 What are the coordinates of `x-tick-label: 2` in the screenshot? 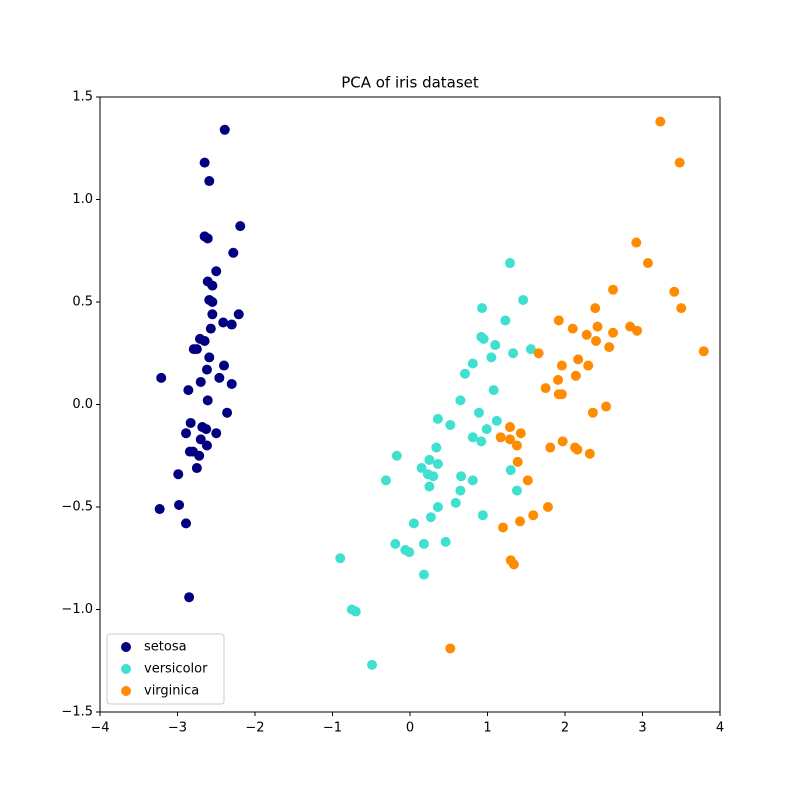 It's located at (565, 728).